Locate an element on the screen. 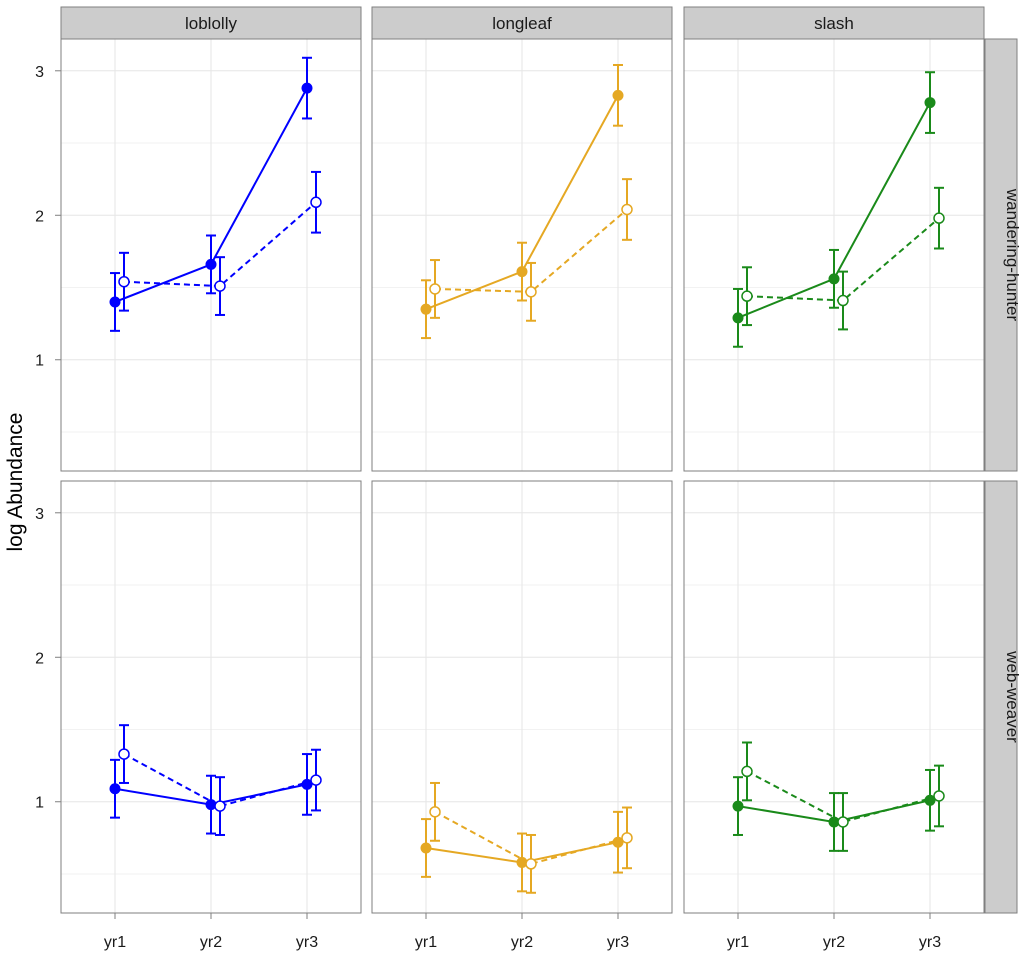 The height and width of the screenshot is (954, 1024). panel-longleaf-wandering-hunter is located at coordinates (522, 255).